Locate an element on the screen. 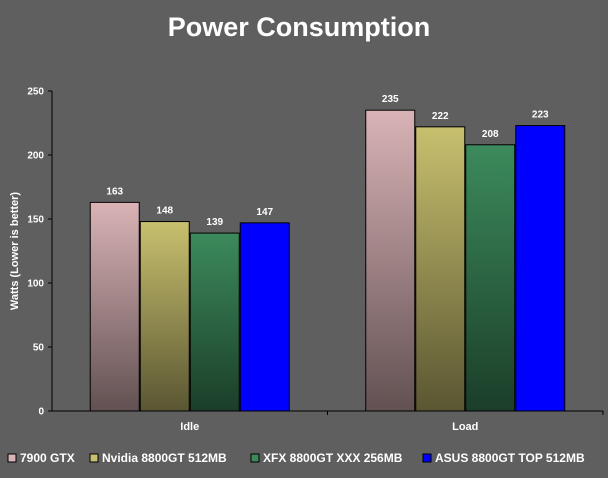 The width and height of the screenshot is (608, 478). legend-label: Nvidia 8800GT 512MB is located at coordinates (164, 458).